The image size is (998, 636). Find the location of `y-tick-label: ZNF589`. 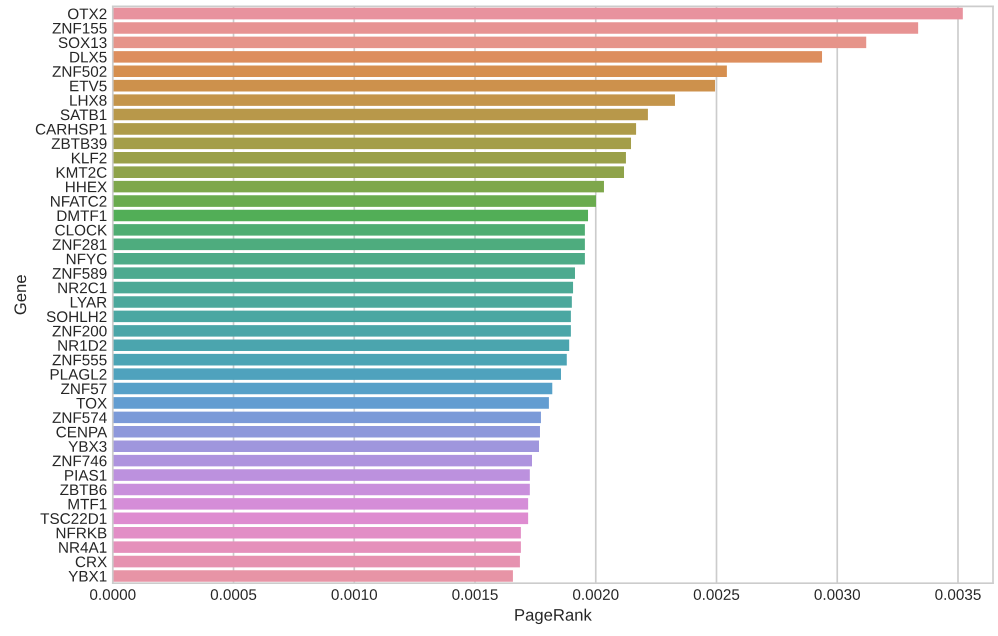

y-tick-label: ZNF589 is located at coordinates (79, 273).